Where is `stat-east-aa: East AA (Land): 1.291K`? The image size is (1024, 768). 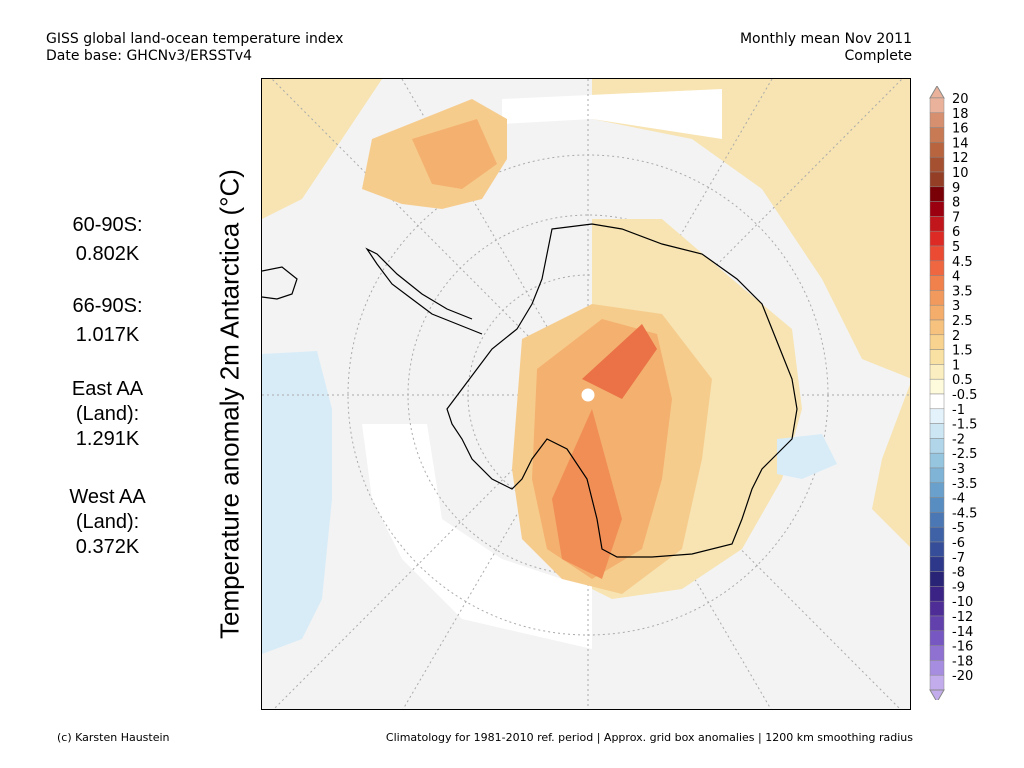 stat-east-aa: East AA (Land): 1.291K is located at coordinates (107, 414).